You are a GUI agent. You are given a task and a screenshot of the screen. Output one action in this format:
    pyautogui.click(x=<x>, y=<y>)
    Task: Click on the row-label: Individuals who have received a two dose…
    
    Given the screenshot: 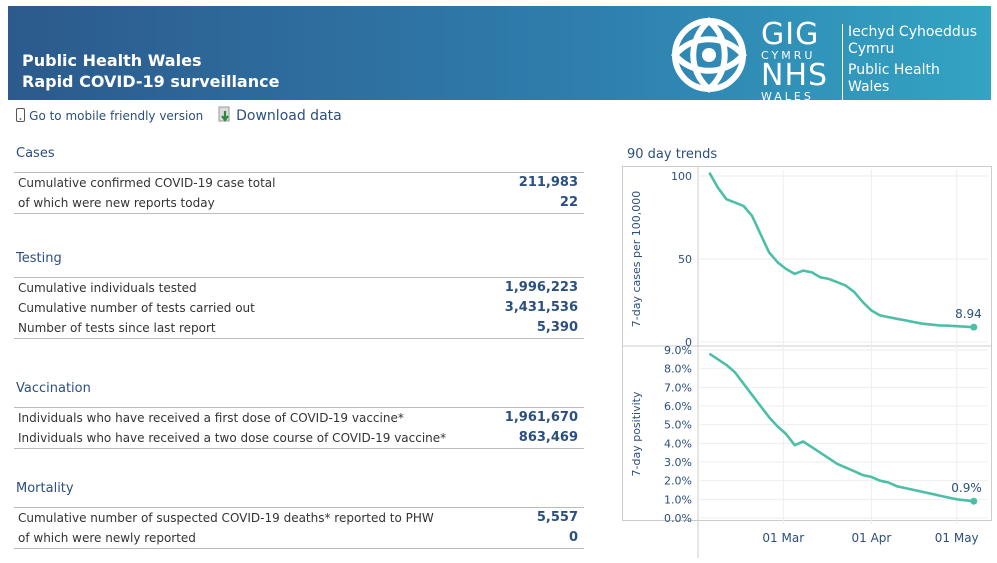 What is the action you would take?
    pyautogui.click(x=232, y=438)
    